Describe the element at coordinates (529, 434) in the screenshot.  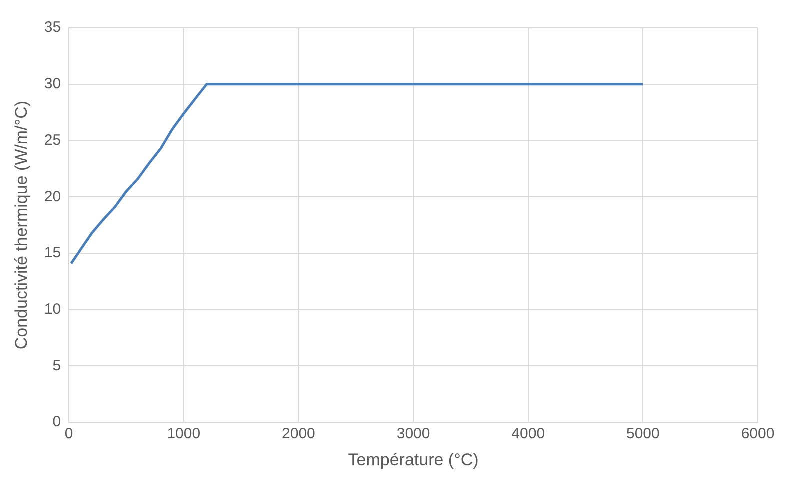
I see `x-tick-label: 4000` at that location.